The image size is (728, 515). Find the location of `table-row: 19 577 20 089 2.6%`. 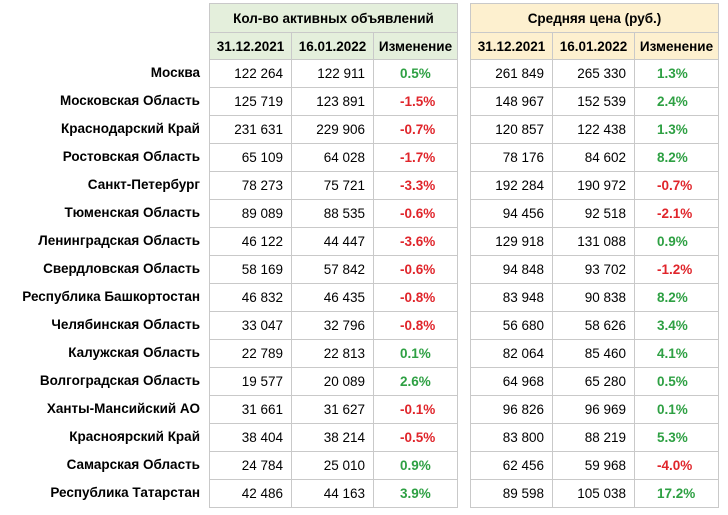

table-row: 19 577 20 089 2.6% is located at coordinates (333, 381).